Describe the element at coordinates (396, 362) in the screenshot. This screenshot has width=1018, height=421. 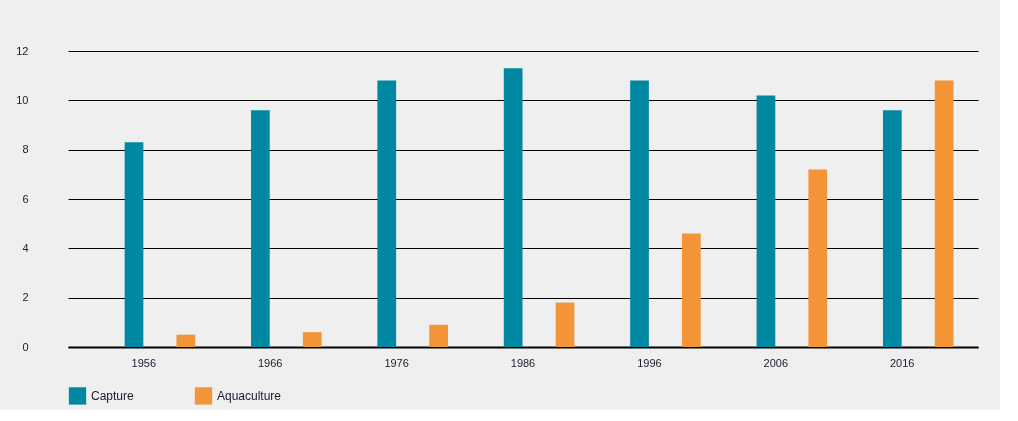
I see `x-tick-label: 1976` at that location.